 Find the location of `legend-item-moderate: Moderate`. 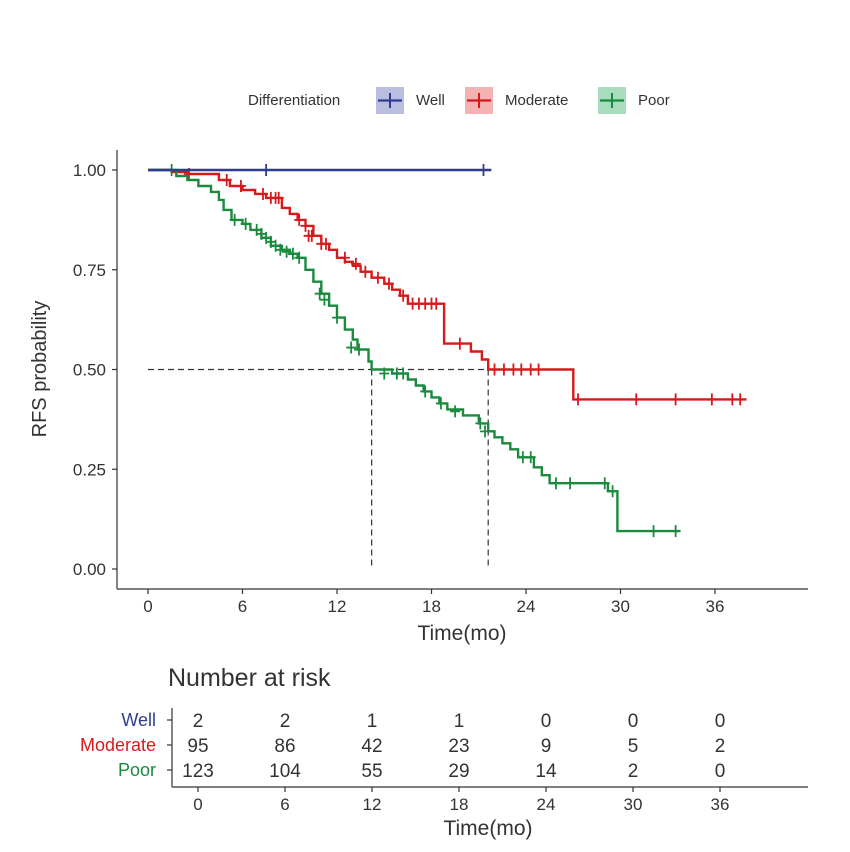

legend-item-moderate: Moderate is located at coordinates (516, 100).